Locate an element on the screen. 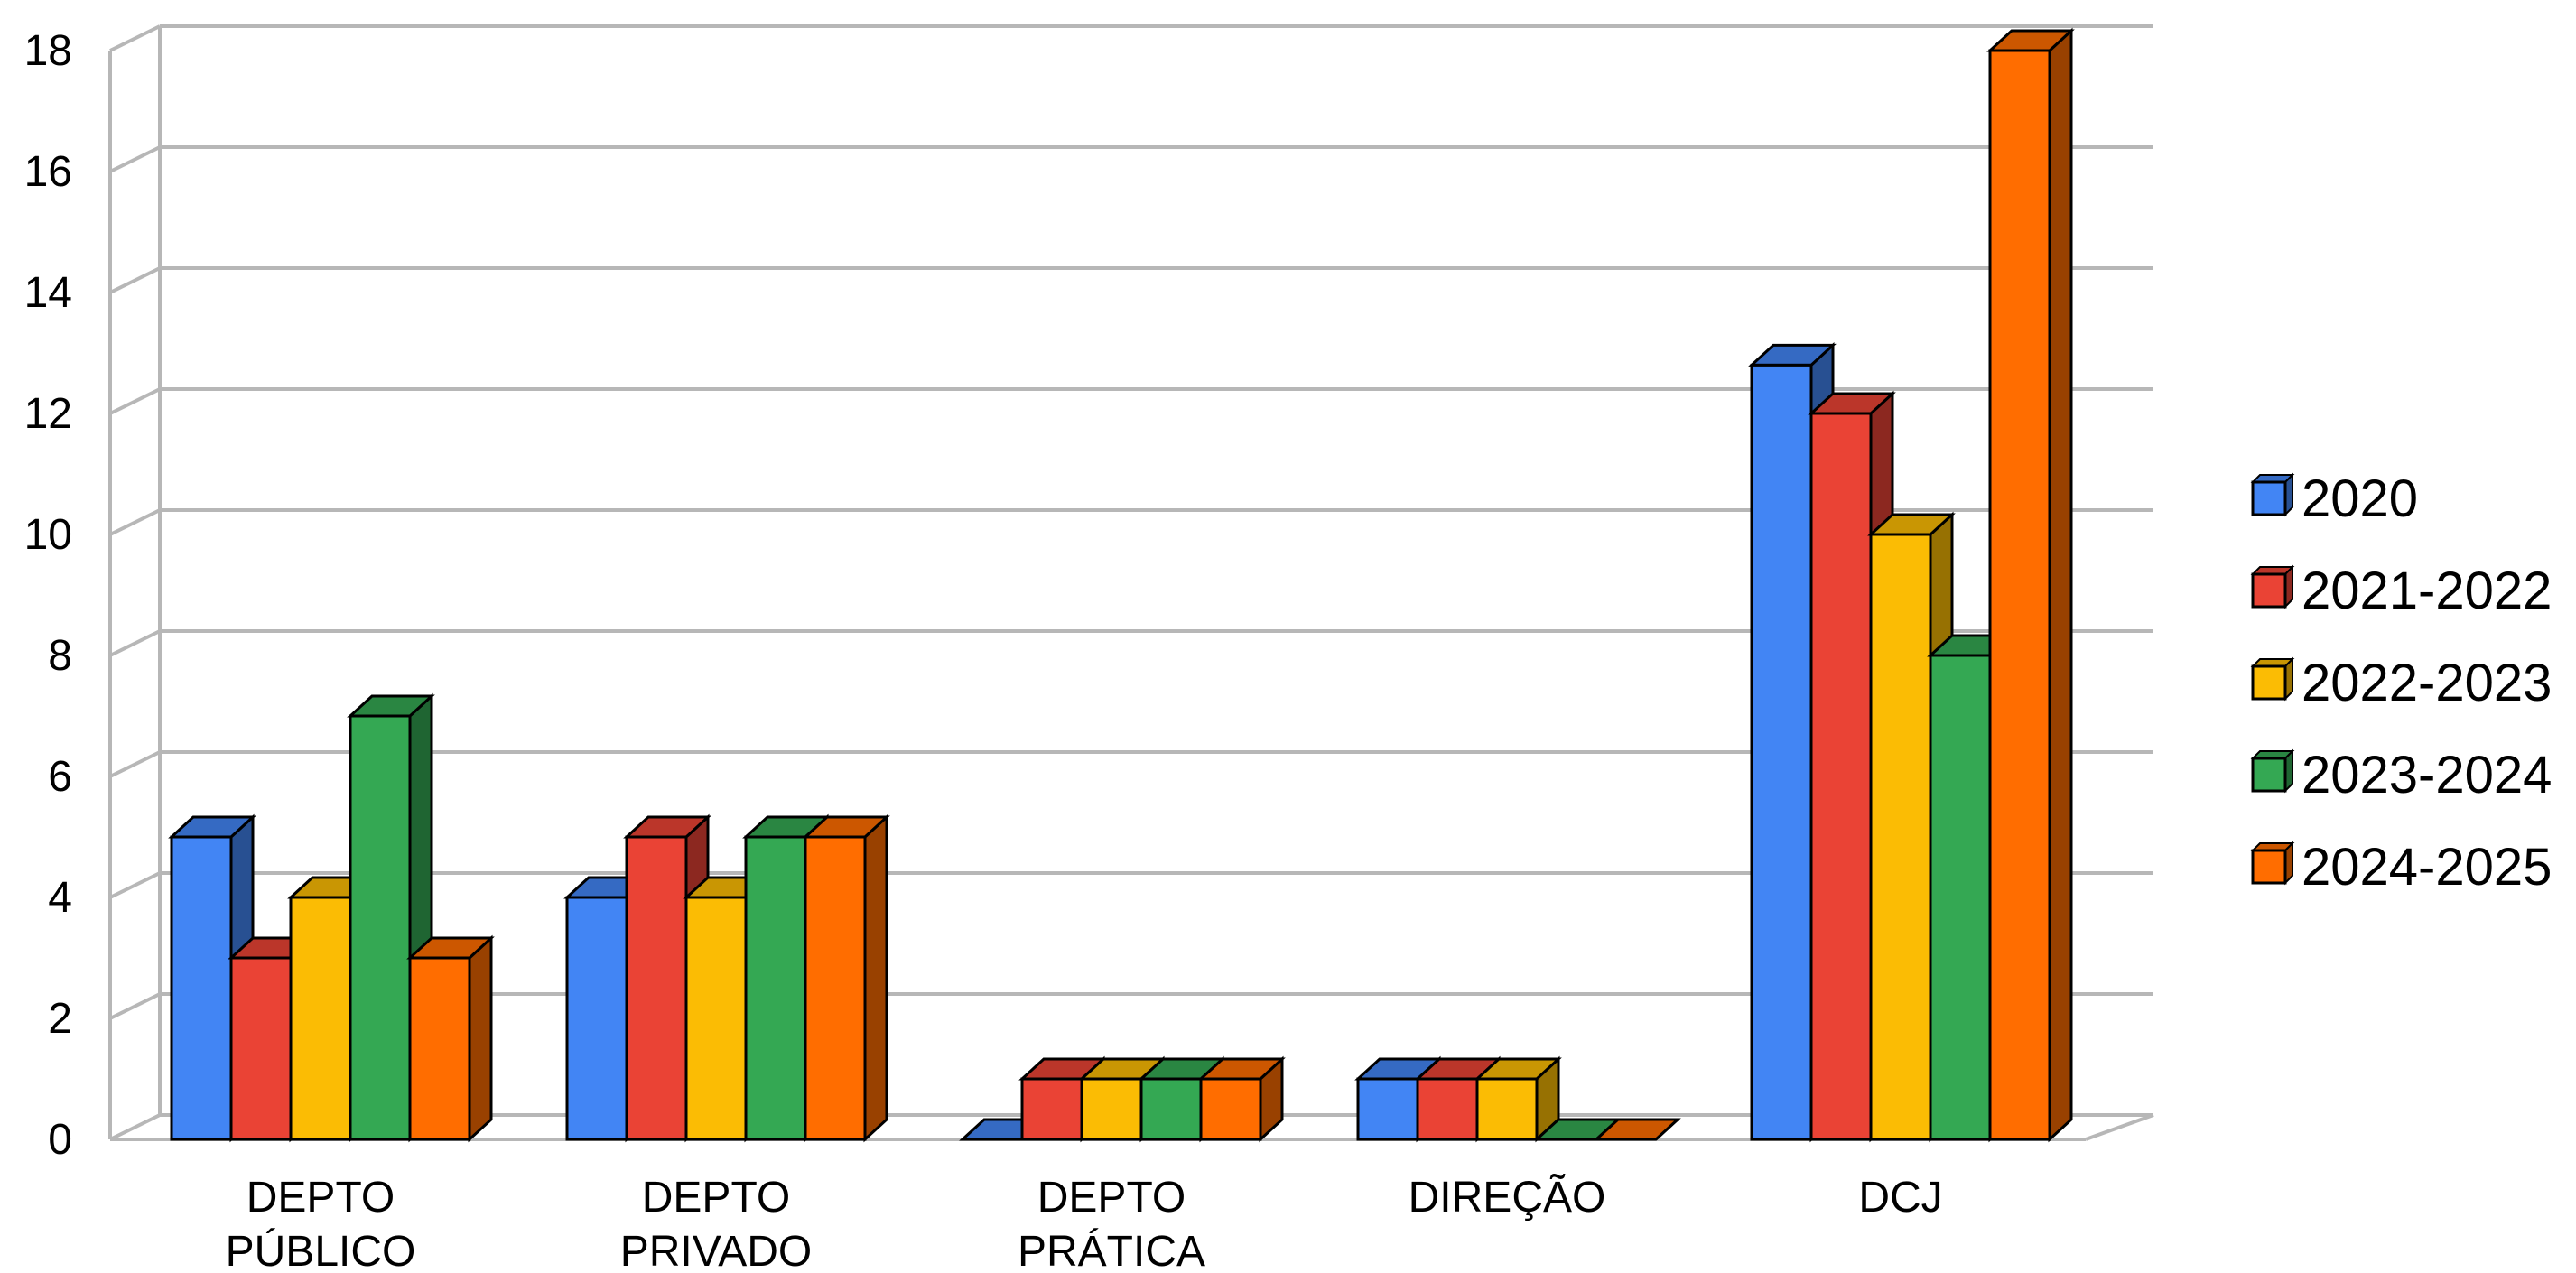 The image size is (2576, 1273). legend-item: 2023-2024 is located at coordinates (2401, 775).